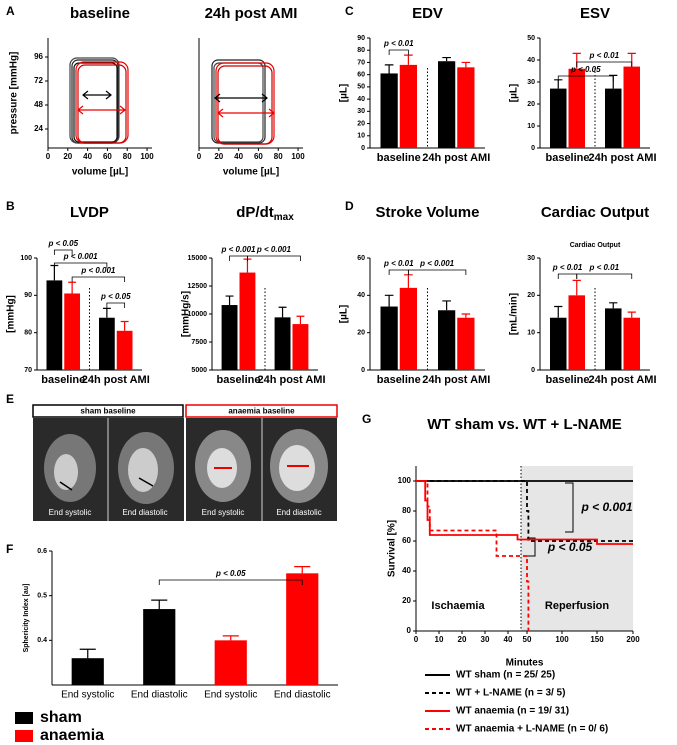 This screenshot has width=677, height=745. I want to click on y-tick-label: 80, so click(361, 50).